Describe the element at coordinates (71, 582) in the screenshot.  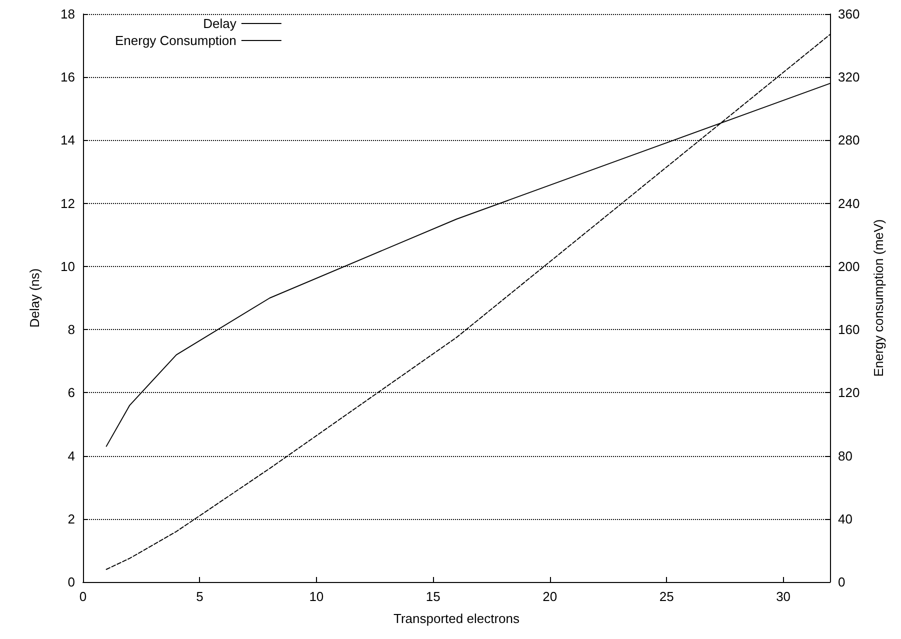
I see `y-tick-label: 0` at that location.